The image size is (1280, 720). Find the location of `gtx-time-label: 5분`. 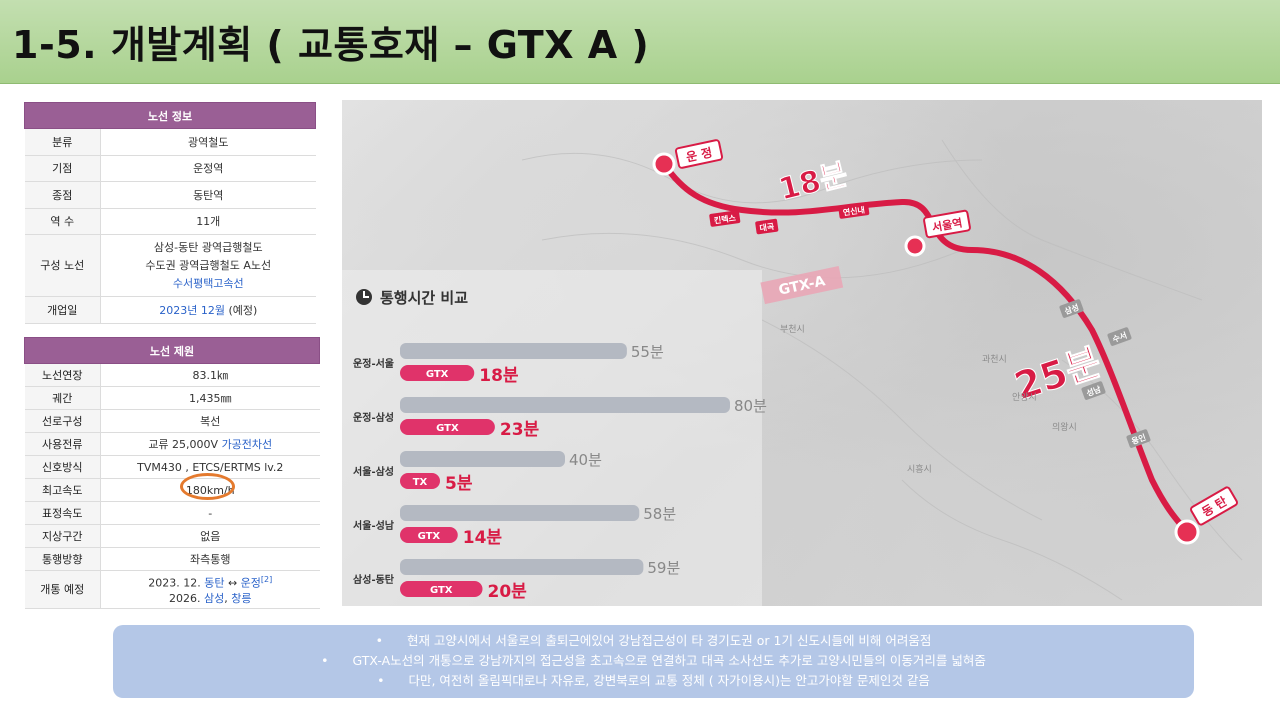

gtx-time-label: 5분 is located at coordinates (459, 484).